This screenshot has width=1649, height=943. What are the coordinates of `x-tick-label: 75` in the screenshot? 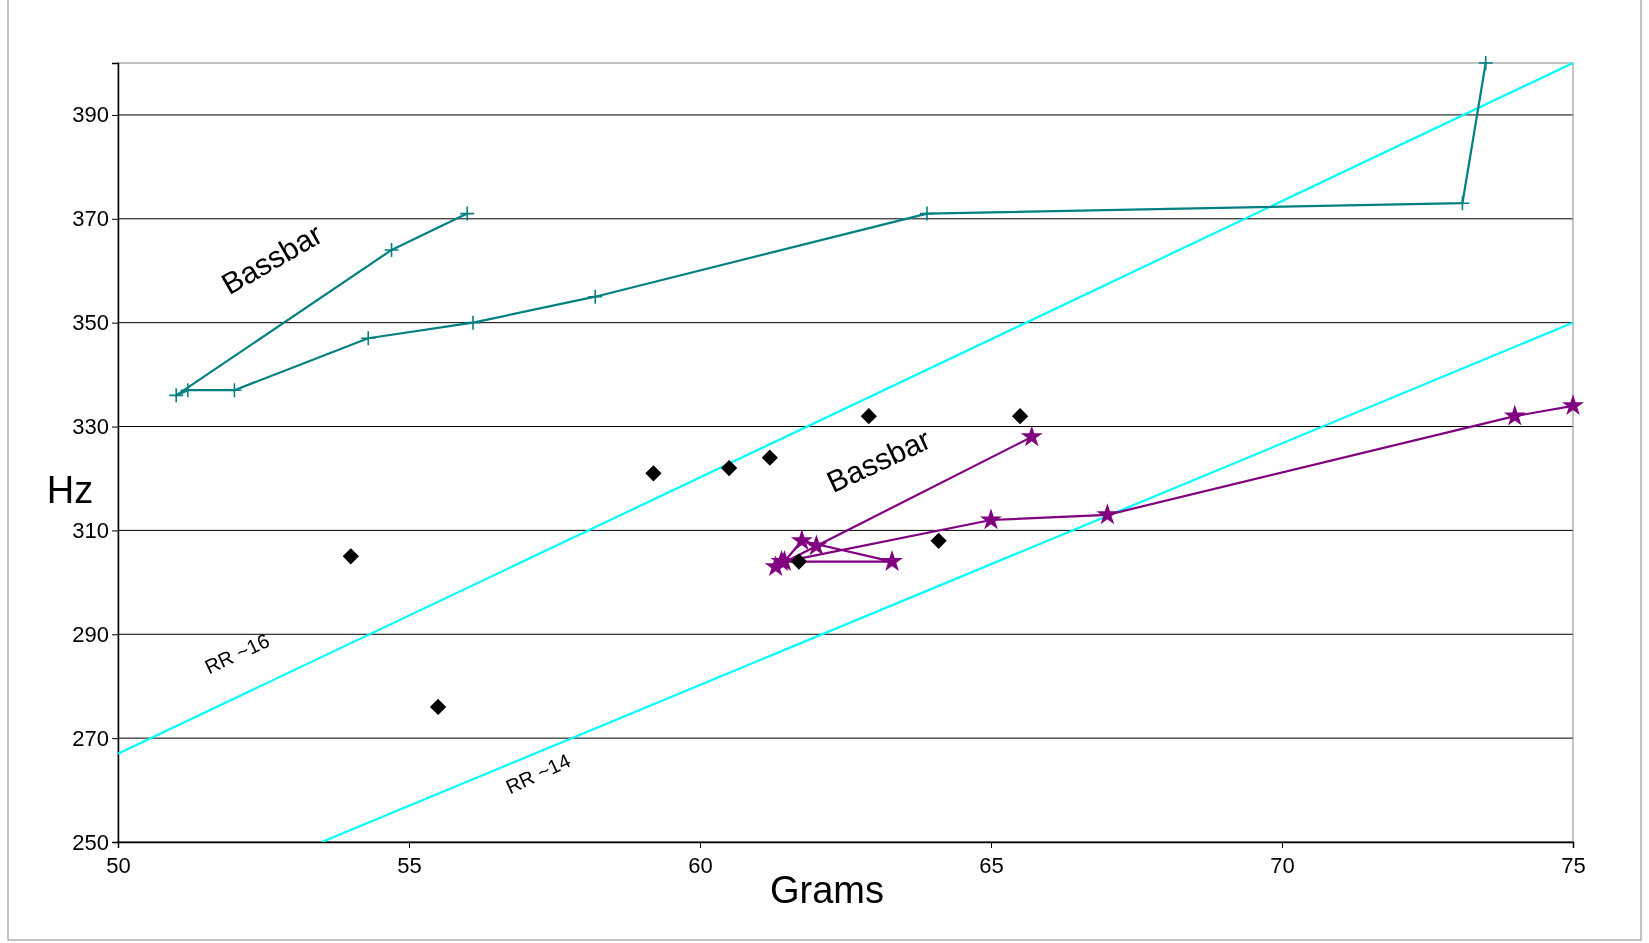 It's located at (1573, 865).